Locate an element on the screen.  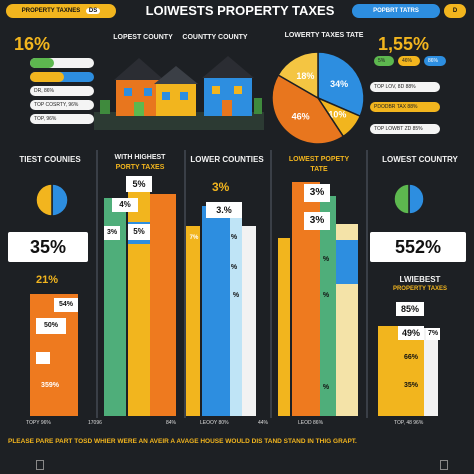
top-pie-label-4: 18% is located at coordinates (305, 76).